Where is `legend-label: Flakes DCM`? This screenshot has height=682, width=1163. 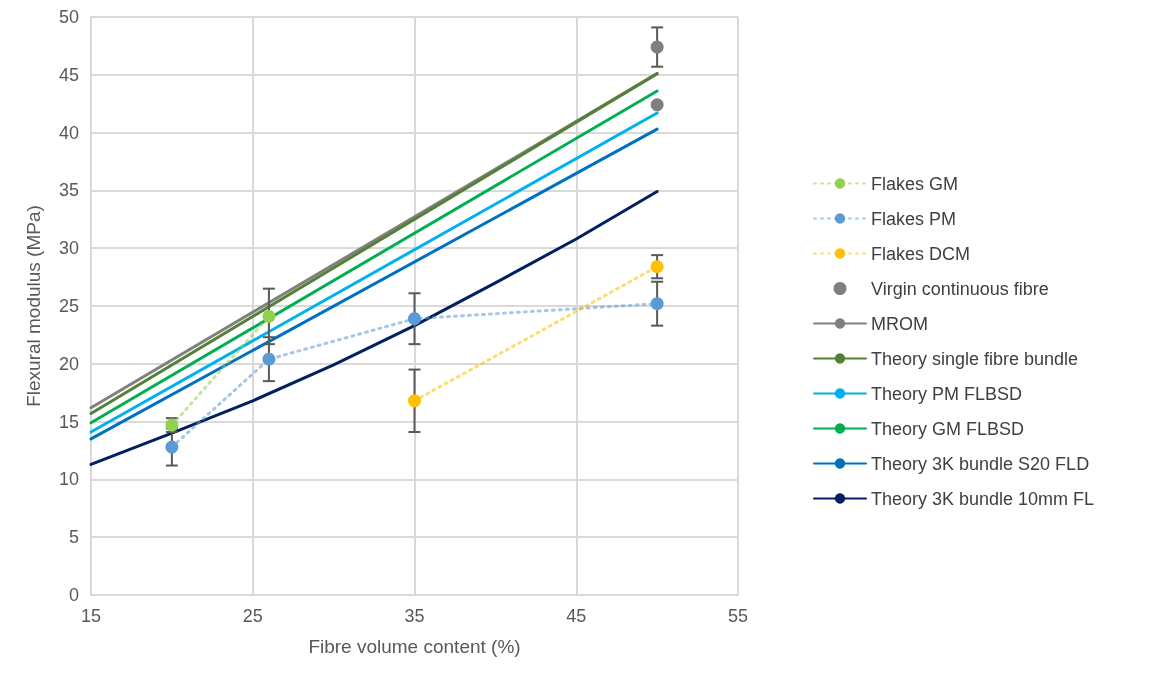
legend-label: Flakes DCM is located at coordinates (921, 253).